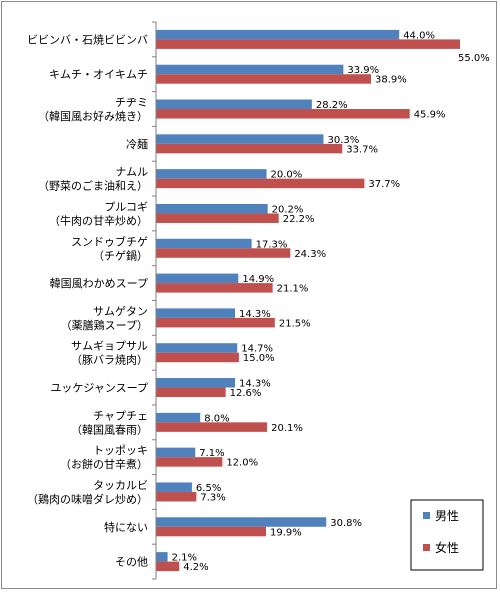 This screenshot has width=500, height=592. I want to click on value-label-male: 7.1%, so click(211, 453).